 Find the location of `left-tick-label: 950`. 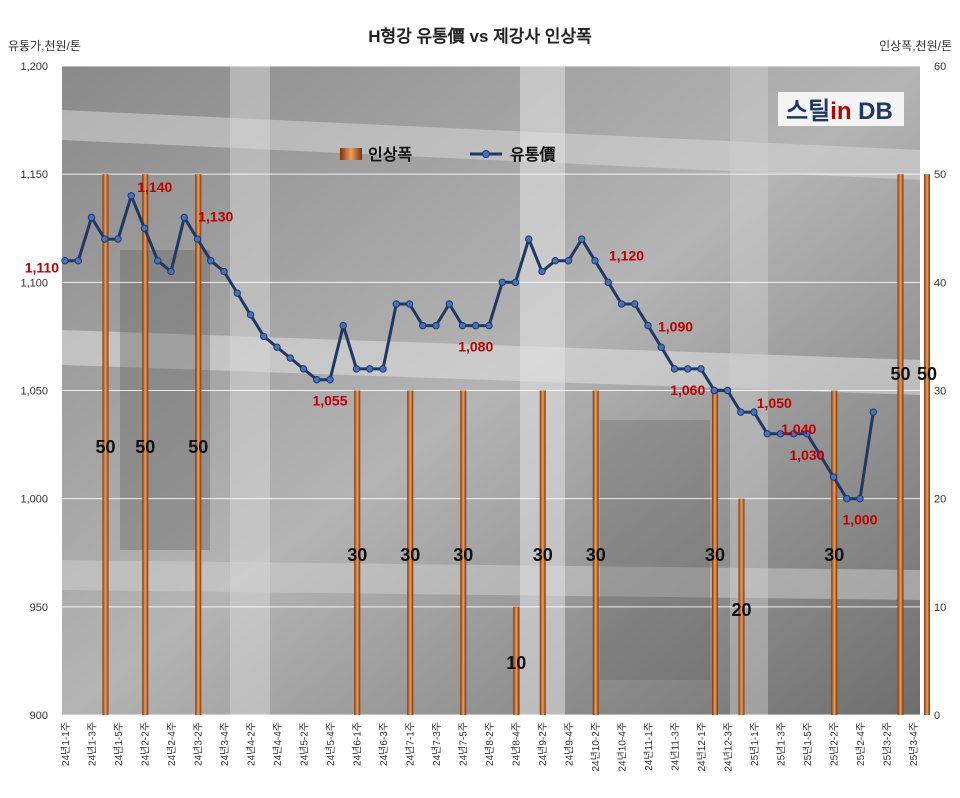

left-tick-label: 950 is located at coordinates (39, 608).